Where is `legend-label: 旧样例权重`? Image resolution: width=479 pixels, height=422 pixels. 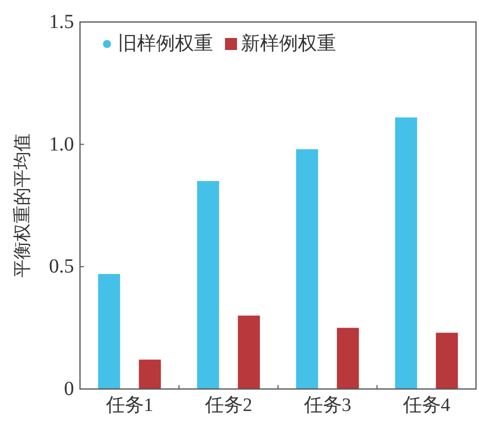 legend-label: 旧样例权重 is located at coordinates (165, 44).